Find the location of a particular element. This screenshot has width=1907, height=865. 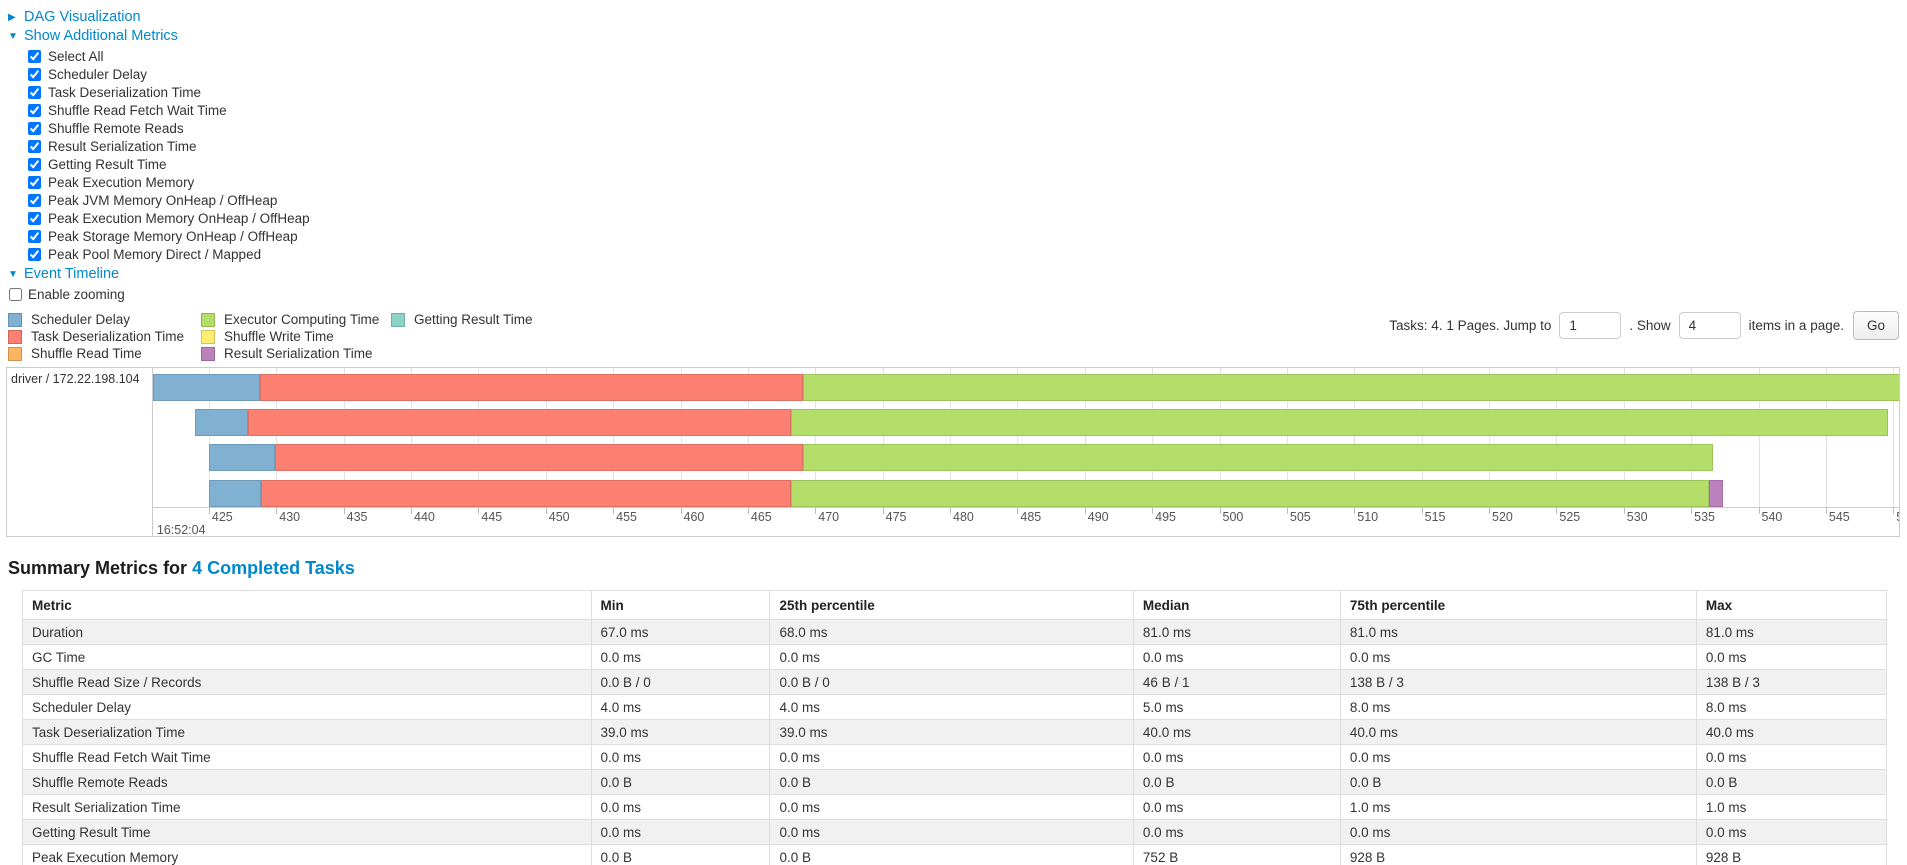

task-3-segment-executor-computing-time is located at coordinates (1258, 458).